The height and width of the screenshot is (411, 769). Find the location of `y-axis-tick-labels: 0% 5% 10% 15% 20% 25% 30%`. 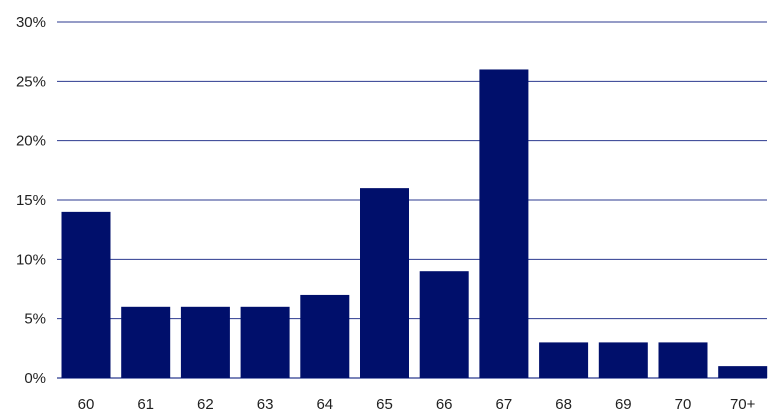

y-axis-tick-labels: 0% 5% 10% 15% 20% 25% 30% is located at coordinates (31, 200).